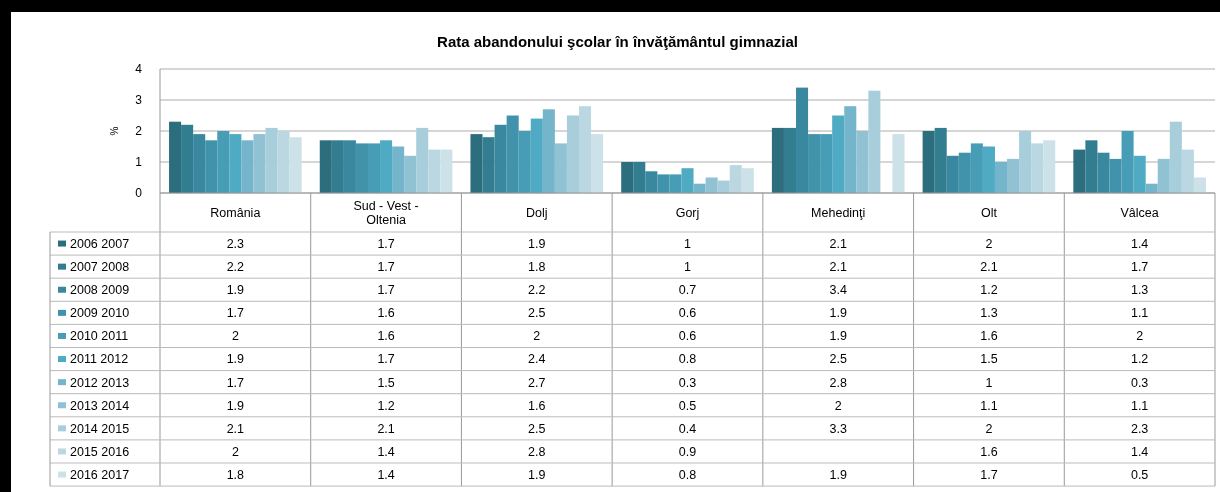 This screenshot has height=492, width=1220. I want to click on data-label: 2.5, so click(838, 359).